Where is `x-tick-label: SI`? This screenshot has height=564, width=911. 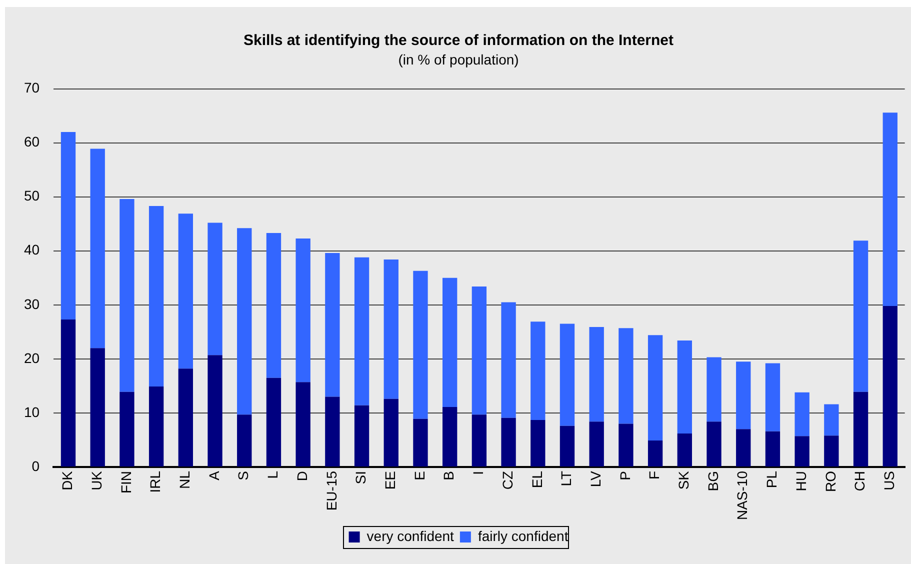 x-tick-label: SI is located at coordinates (360, 477).